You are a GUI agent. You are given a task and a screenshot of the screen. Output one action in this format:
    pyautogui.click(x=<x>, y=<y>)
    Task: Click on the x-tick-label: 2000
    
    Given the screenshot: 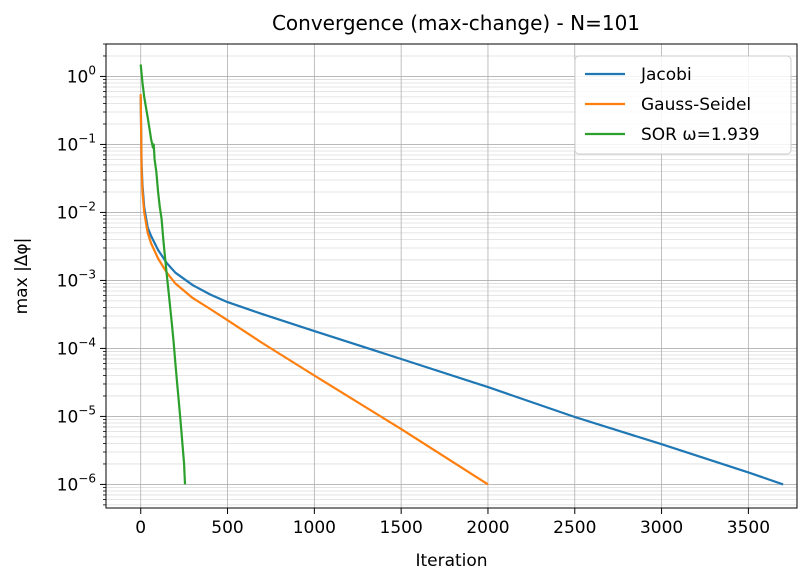 What is the action you would take?
    pyautogui.click(x=487, y=528)
    